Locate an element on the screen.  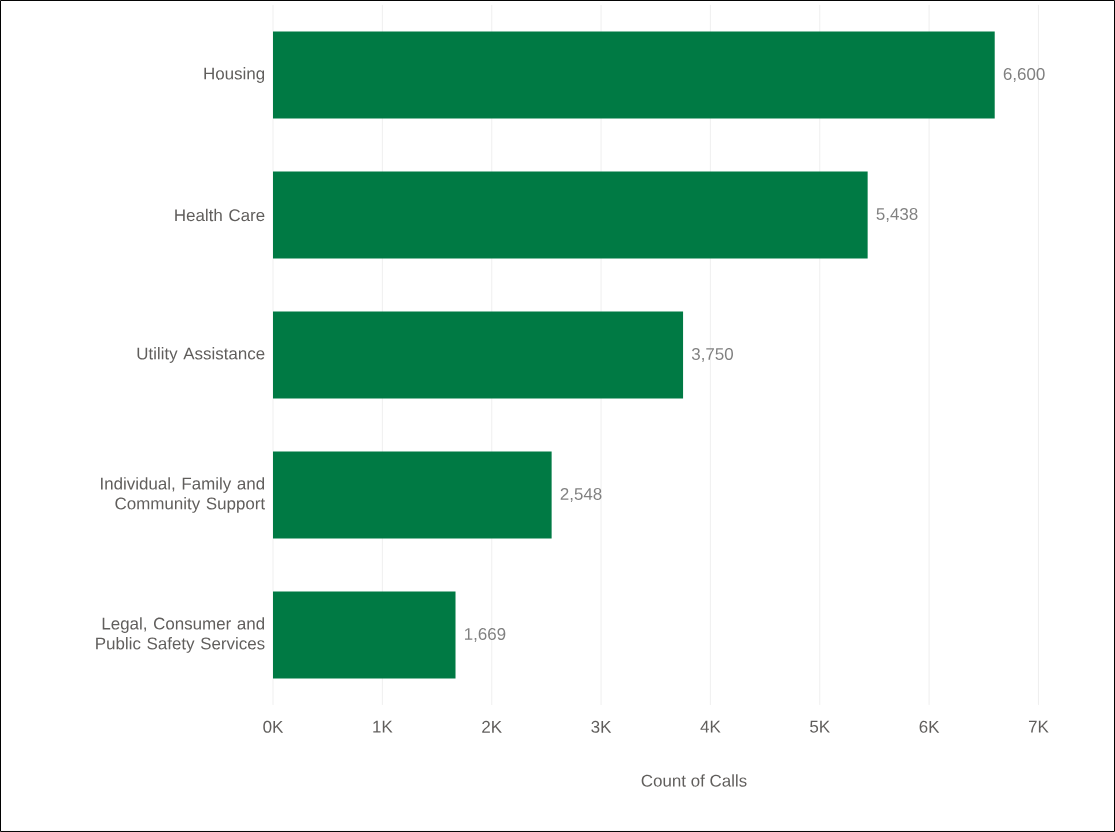
y-tick-label: Legal, Consumer and Public Safety Services is located at coordinates (180, 635).